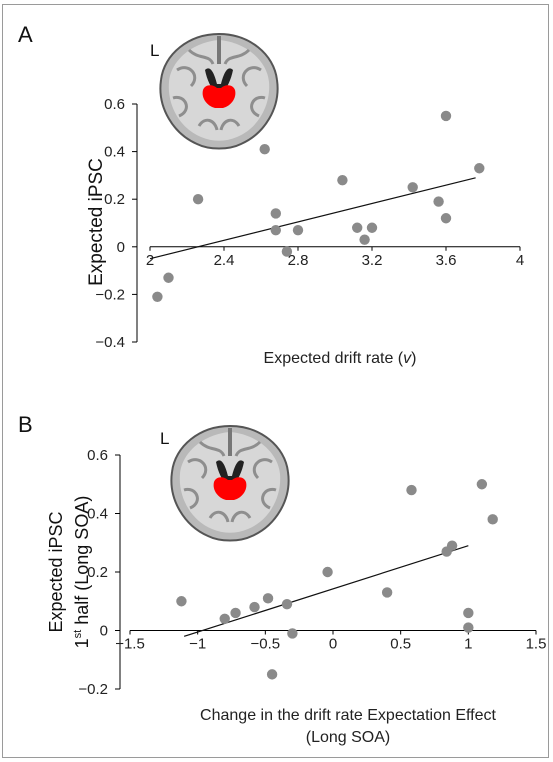  What do you see at coordinates (224, 260) in the screenshot?
I see `panel-a-x-tick-label: 2.4` at bounding box center [224, 260].